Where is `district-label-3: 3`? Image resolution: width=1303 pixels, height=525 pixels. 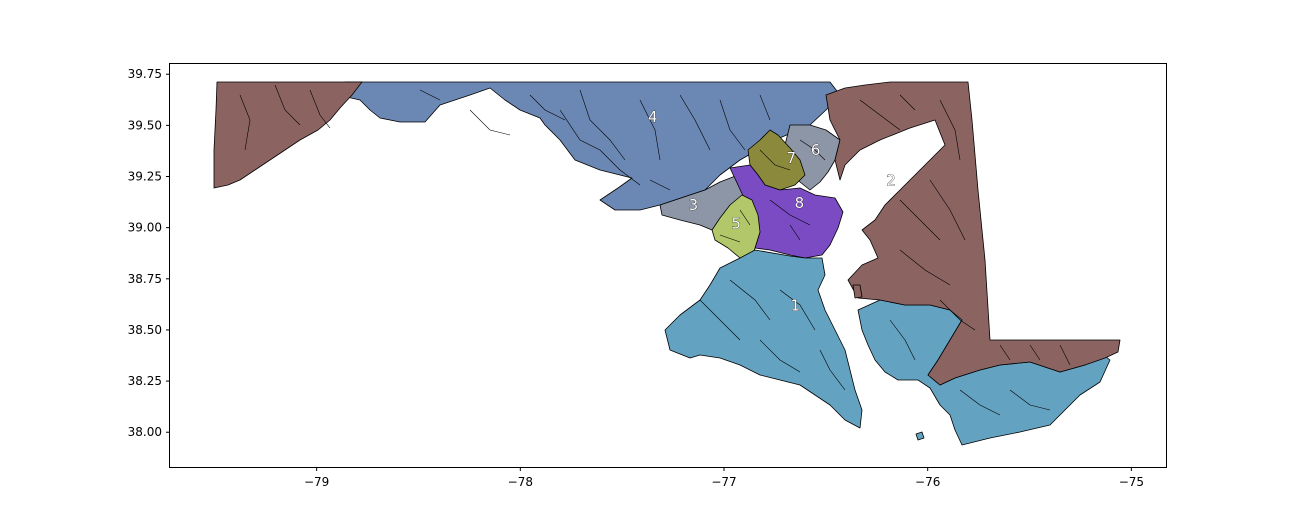
district-label-3: 3 is located at coordinates (694, 205).